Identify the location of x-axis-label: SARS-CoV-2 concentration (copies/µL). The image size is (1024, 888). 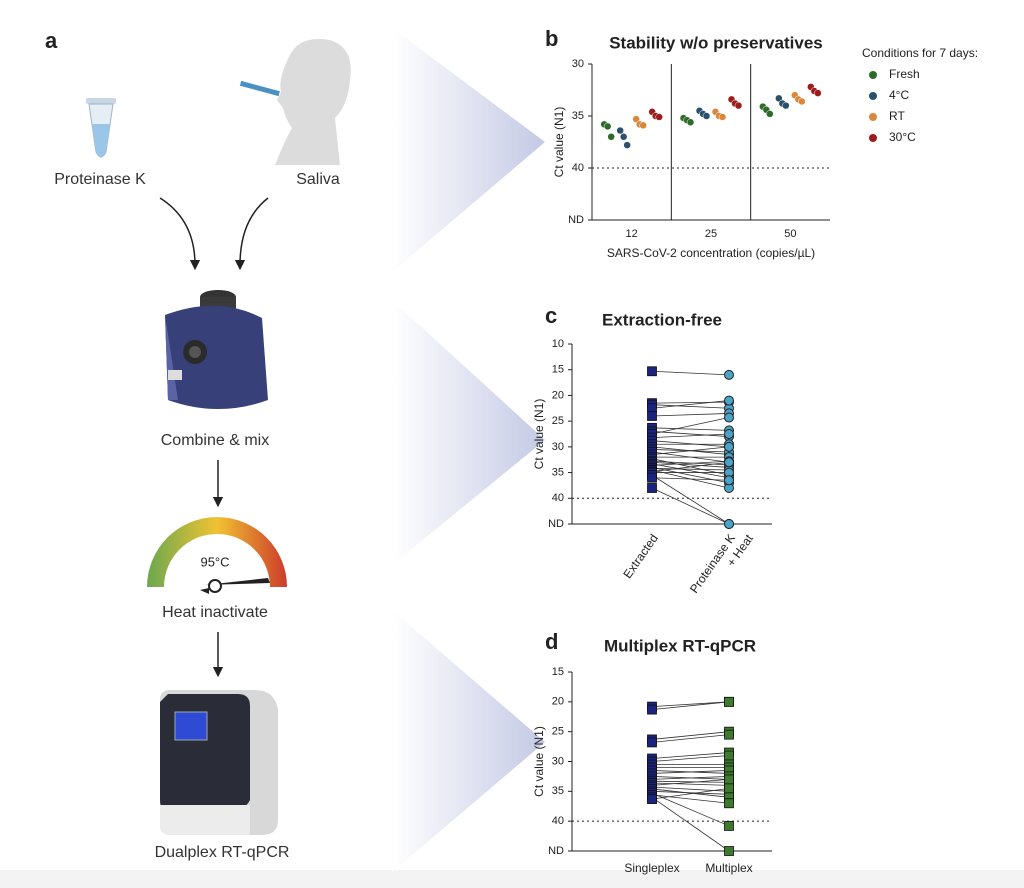
(711, 253).